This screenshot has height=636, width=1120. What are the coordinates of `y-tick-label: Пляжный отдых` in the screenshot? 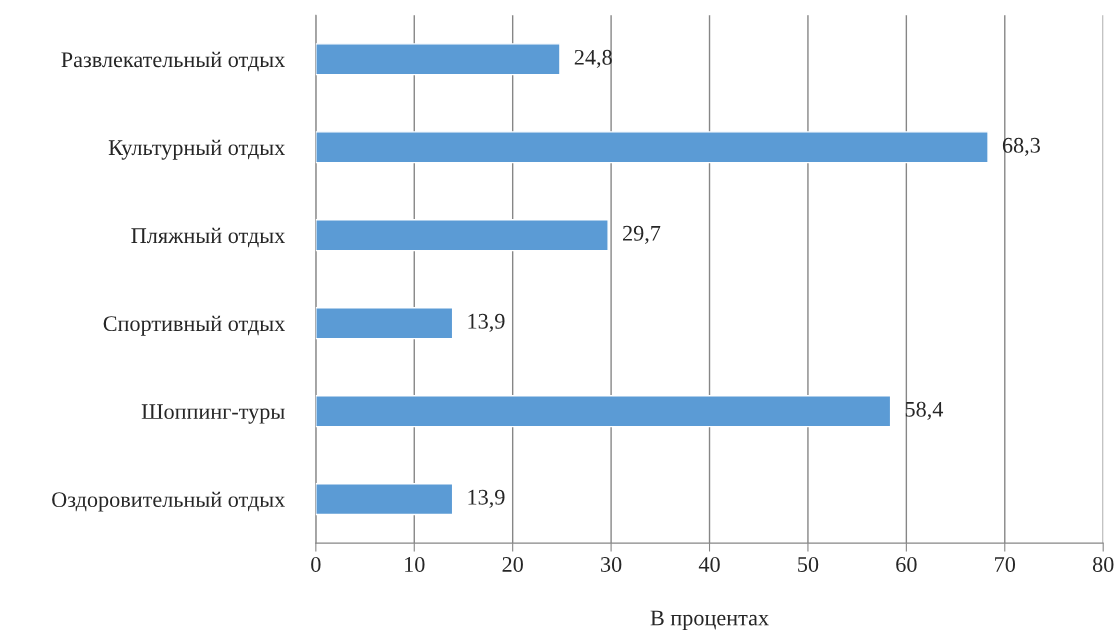 It's located at (208, 237).